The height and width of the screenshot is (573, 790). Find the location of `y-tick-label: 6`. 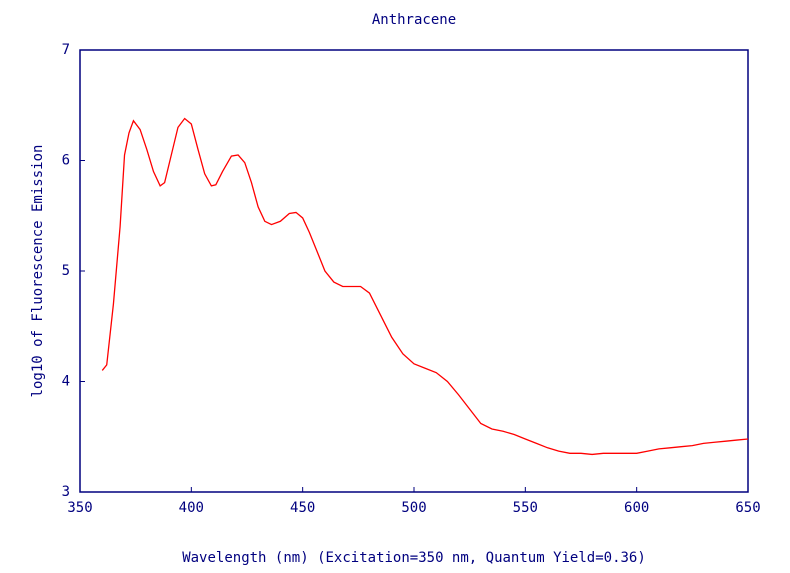

y-tick-label: 6 is located at coordinates (66, 161).